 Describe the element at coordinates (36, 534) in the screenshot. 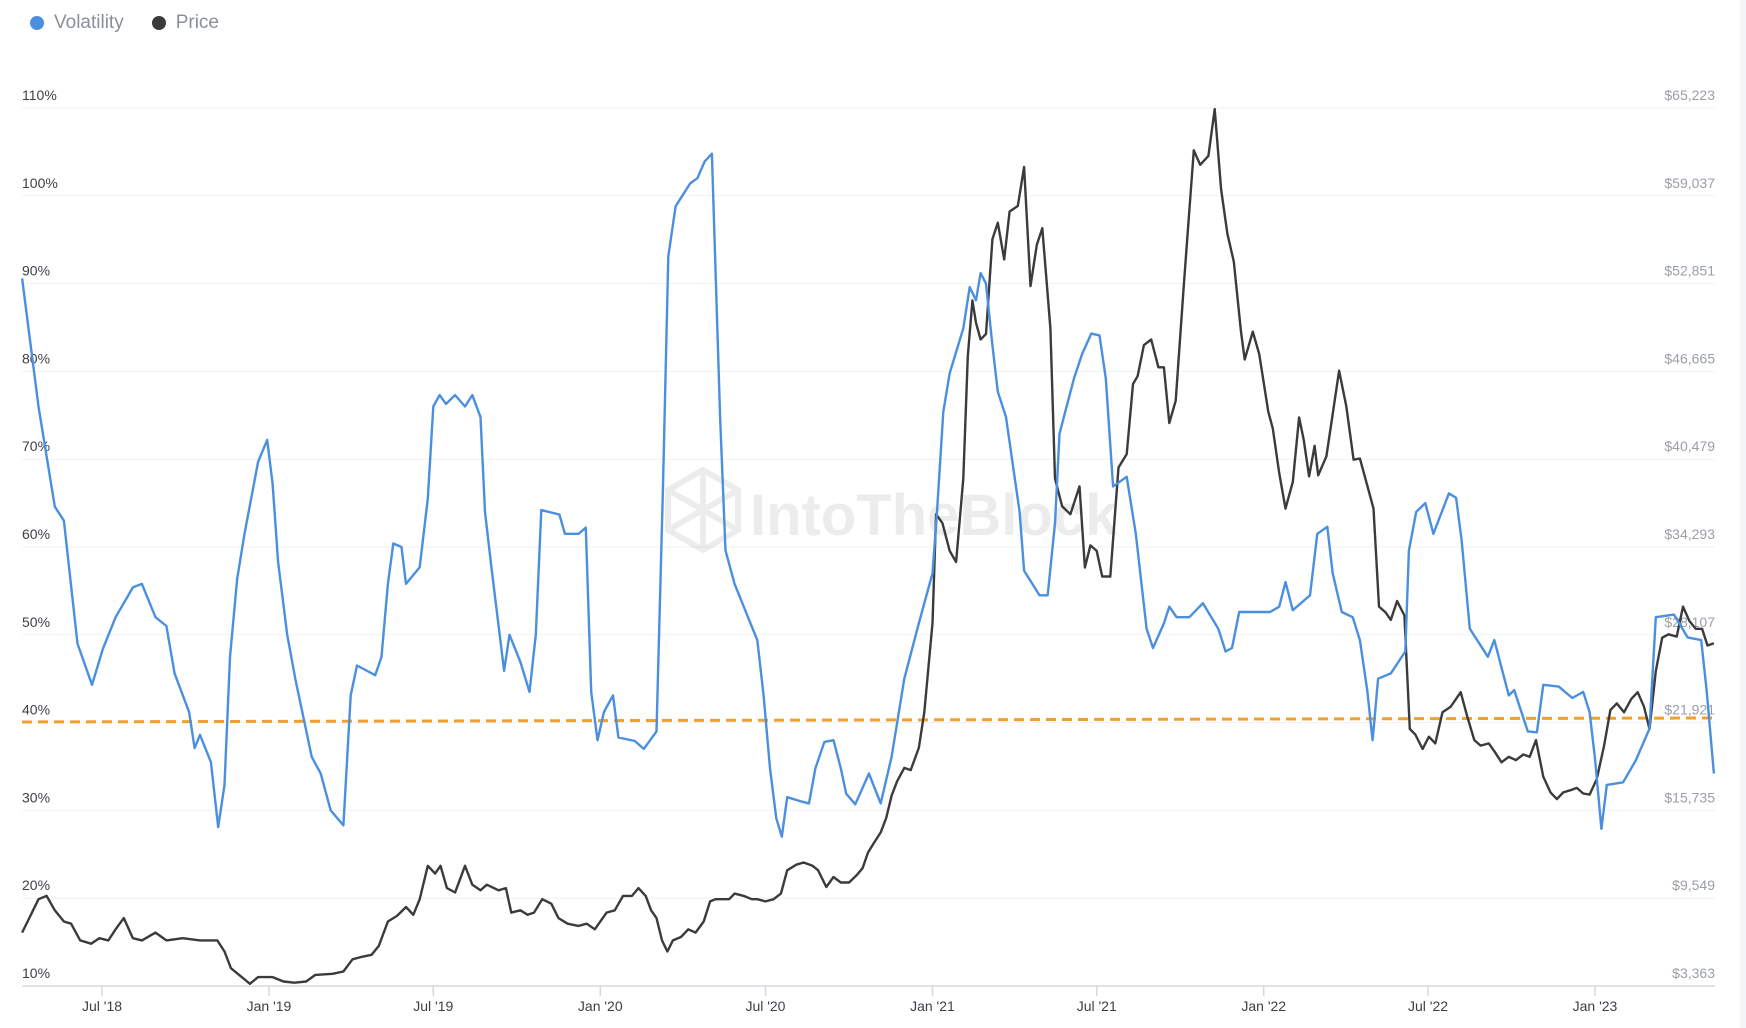

I see `y-left-tick-label: 60%` at that location.